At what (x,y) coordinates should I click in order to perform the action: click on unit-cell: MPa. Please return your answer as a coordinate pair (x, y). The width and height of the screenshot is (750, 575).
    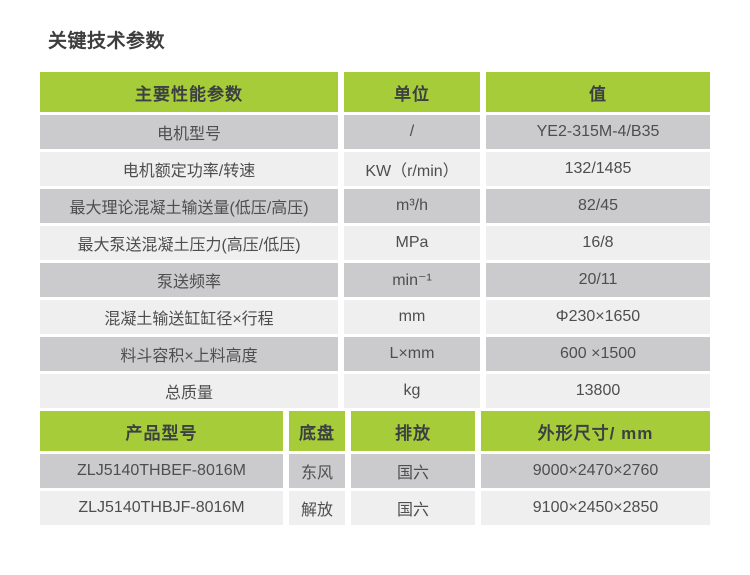
    Looking at the image, I should click on (412, 243).